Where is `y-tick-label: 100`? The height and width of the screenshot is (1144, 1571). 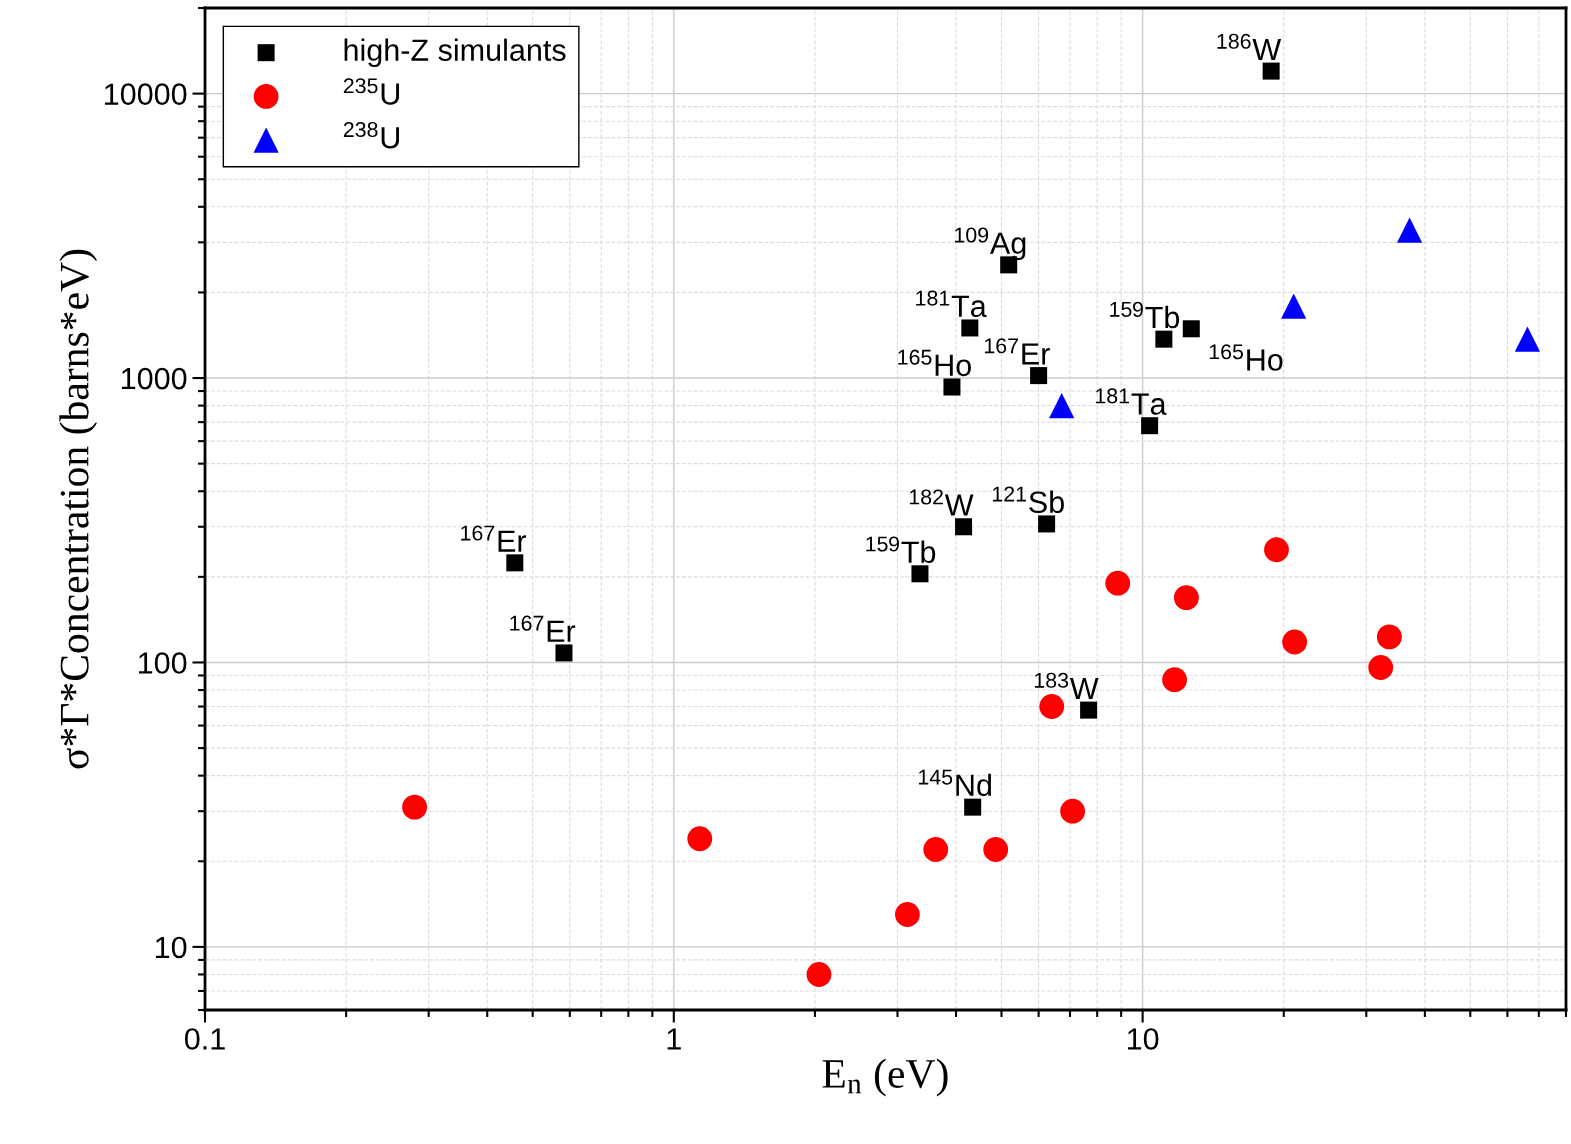
y-tick-label: 100 is located at coordinates (162, 663).